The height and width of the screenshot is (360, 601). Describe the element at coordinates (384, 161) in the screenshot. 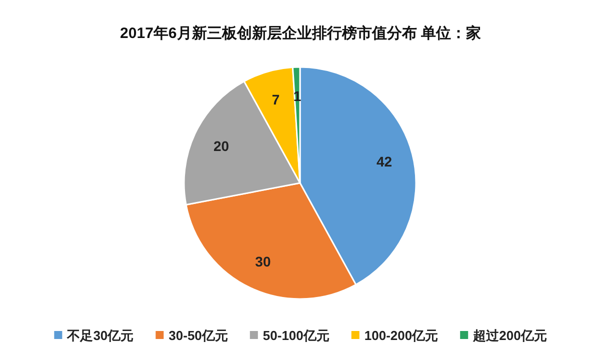

I see `data-label: 42` at that location.